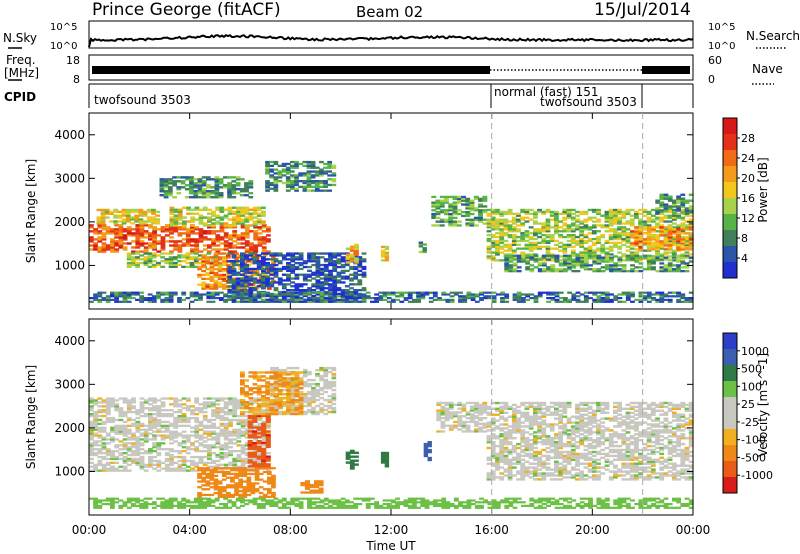 This screenshot has width=800, height=554. Describe the element at coordinates (592, 530) in the screenshot. I see `x-tick-label: 20:00` at that location.